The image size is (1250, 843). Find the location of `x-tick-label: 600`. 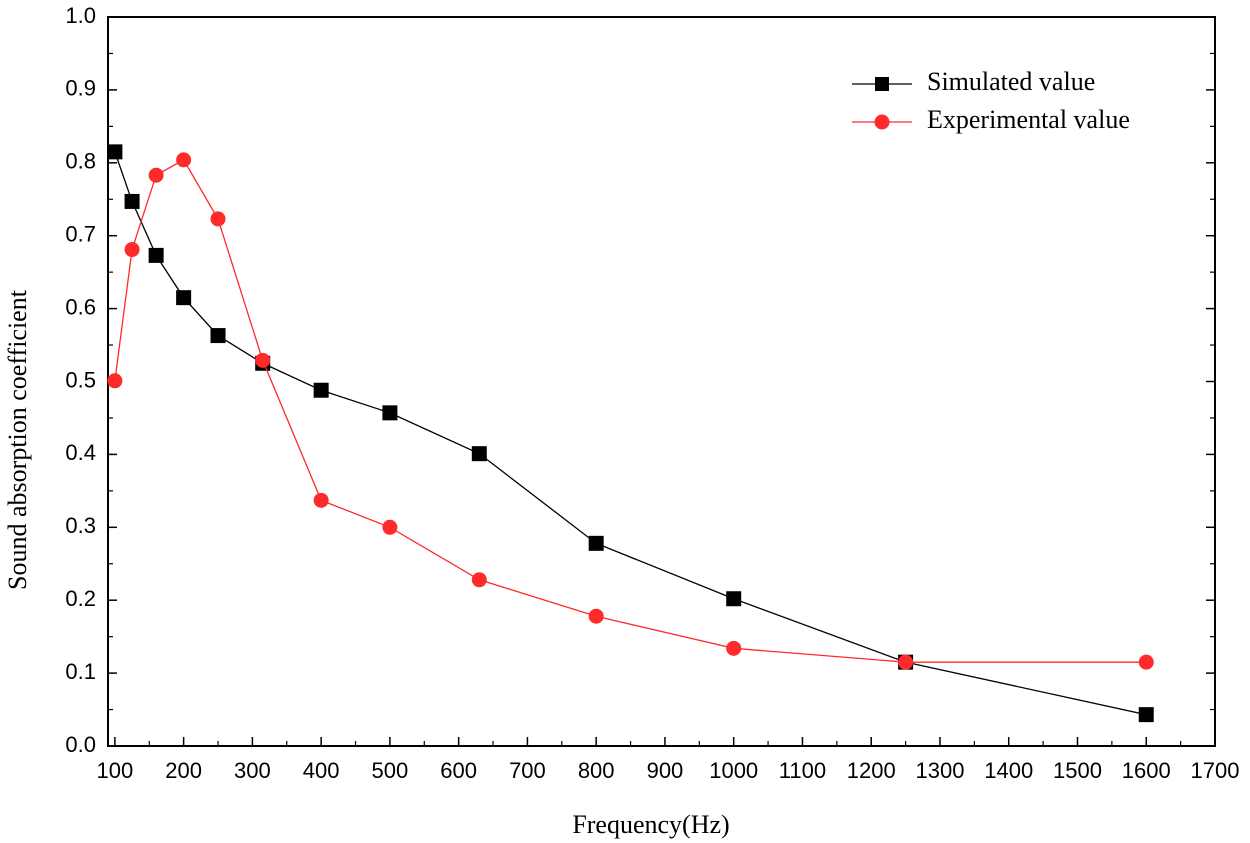

x-tick-label: 600 is located at coordinates (458, 770).